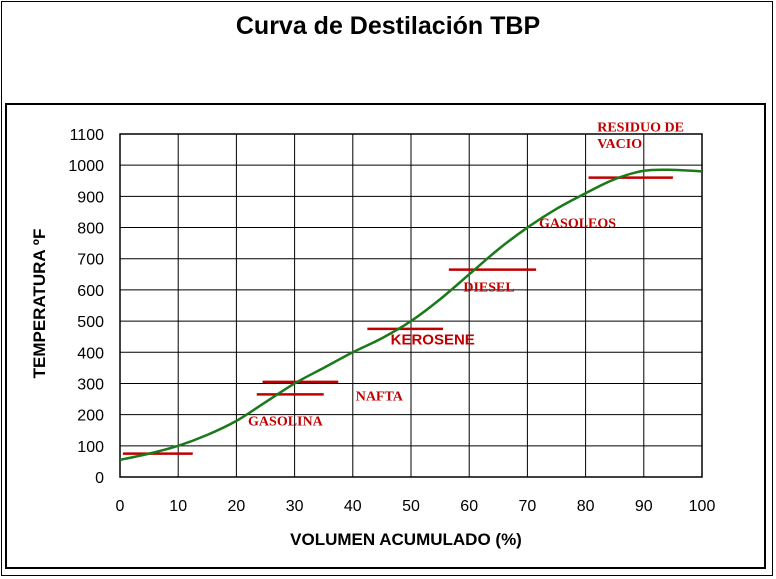 Image resolution: width=776 pixels, height=579 pixels. I want to click on y-axis-title: TEMPERATURA ºF, so click(39, 304).